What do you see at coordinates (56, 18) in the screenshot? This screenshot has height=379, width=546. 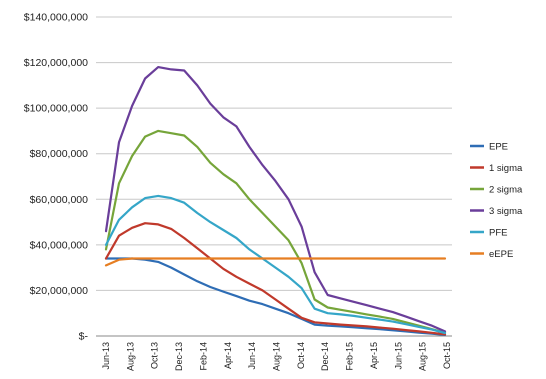 I see `y-tick-label: $140,000,000` at bounding box center [56, 18].